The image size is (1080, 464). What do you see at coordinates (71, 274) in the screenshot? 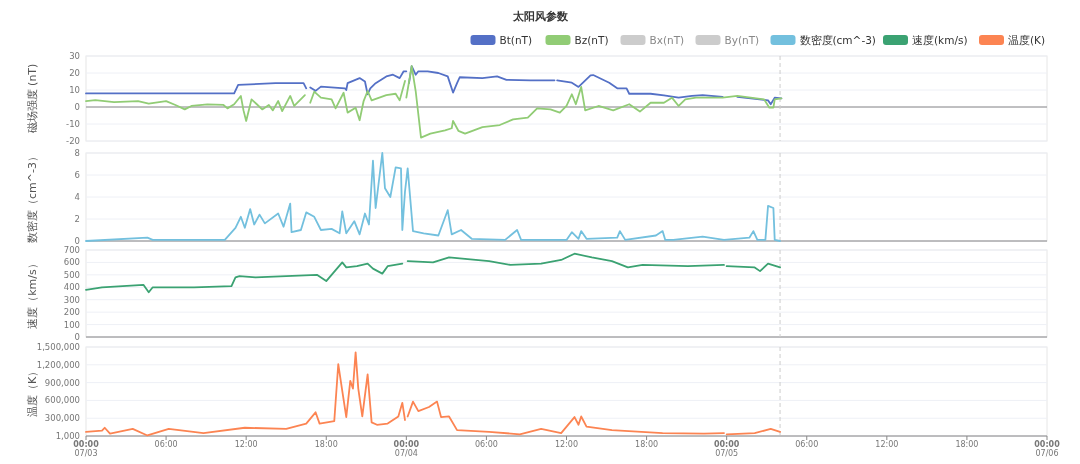
I see `y-tick-label: 500` at bounding box center [71, 274].